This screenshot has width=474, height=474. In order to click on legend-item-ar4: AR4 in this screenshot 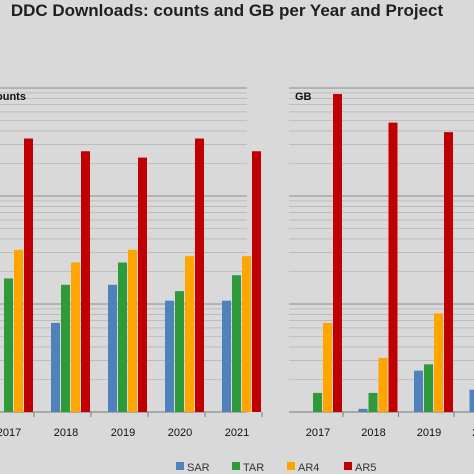, I will do `click(303, 468)`.